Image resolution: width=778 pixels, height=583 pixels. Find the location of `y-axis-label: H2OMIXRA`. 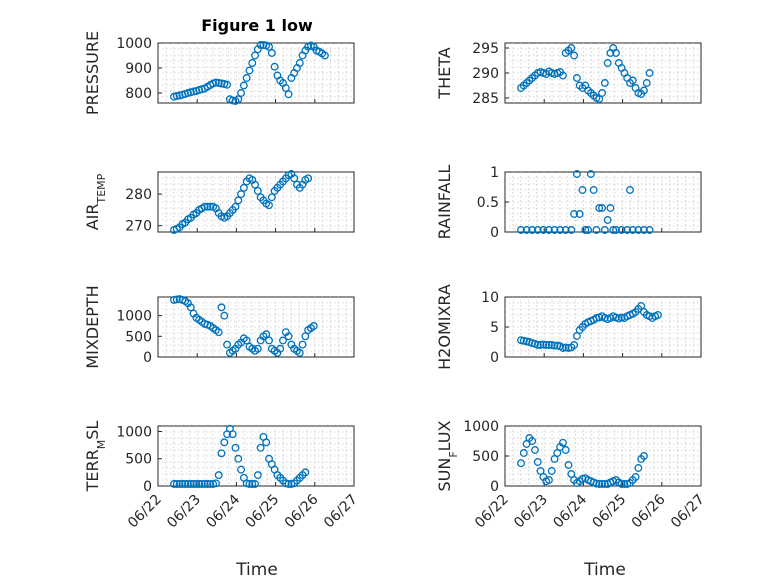

y-axis-label: H2OMIXRA is located at coordinates (444, 327).